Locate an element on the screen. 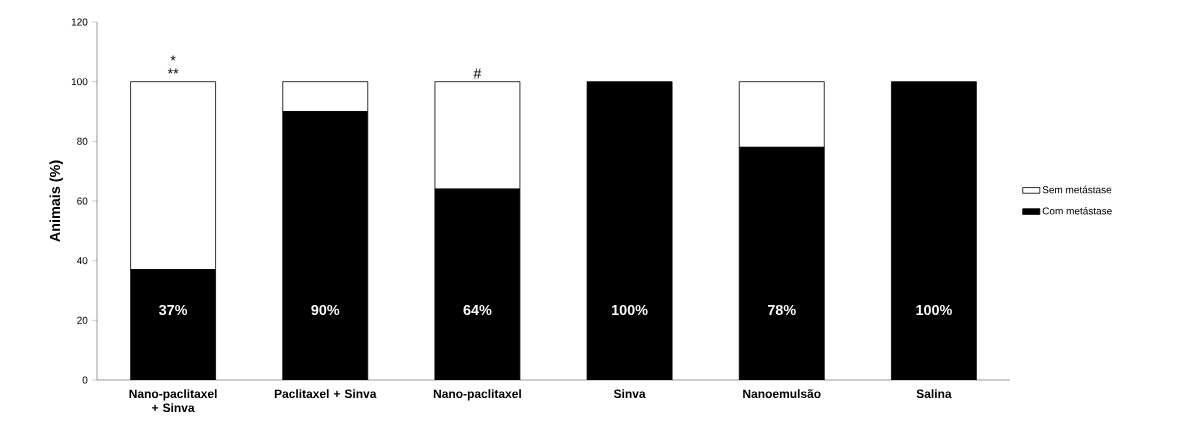 Image resolution: width=1184 pixels, height=437 pixels. annotation: * is located at coordinates (173, 58).